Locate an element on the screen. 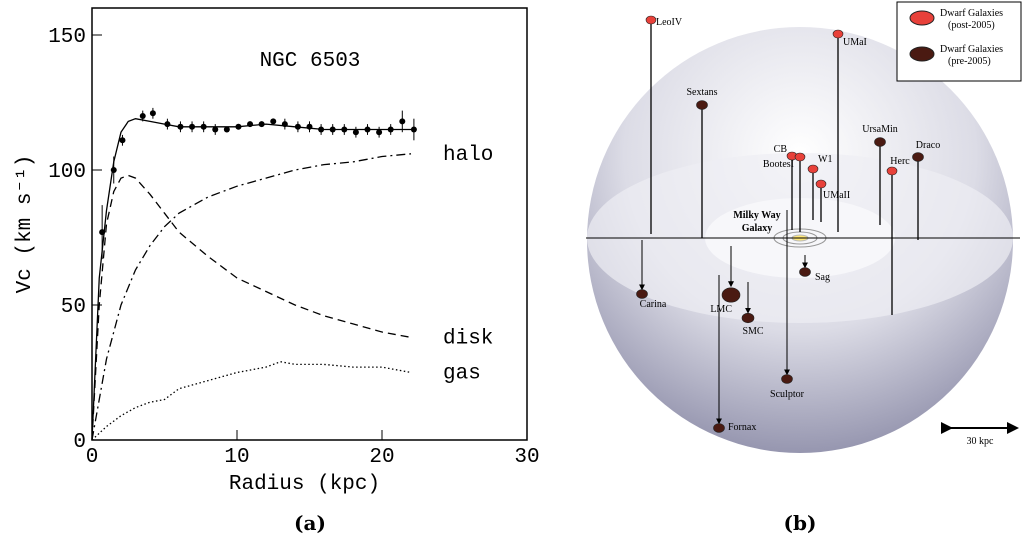  x-tick-label: 20 is located at coordinates (381, 457).